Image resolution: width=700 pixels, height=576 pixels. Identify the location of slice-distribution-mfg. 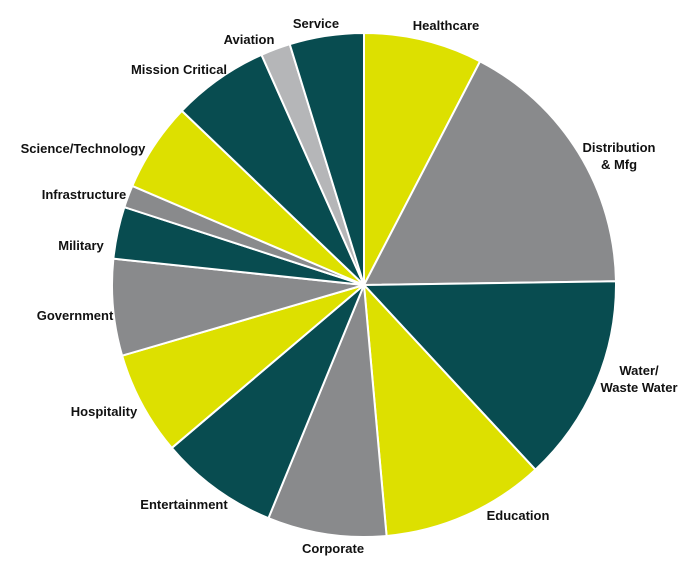
(490, 173).